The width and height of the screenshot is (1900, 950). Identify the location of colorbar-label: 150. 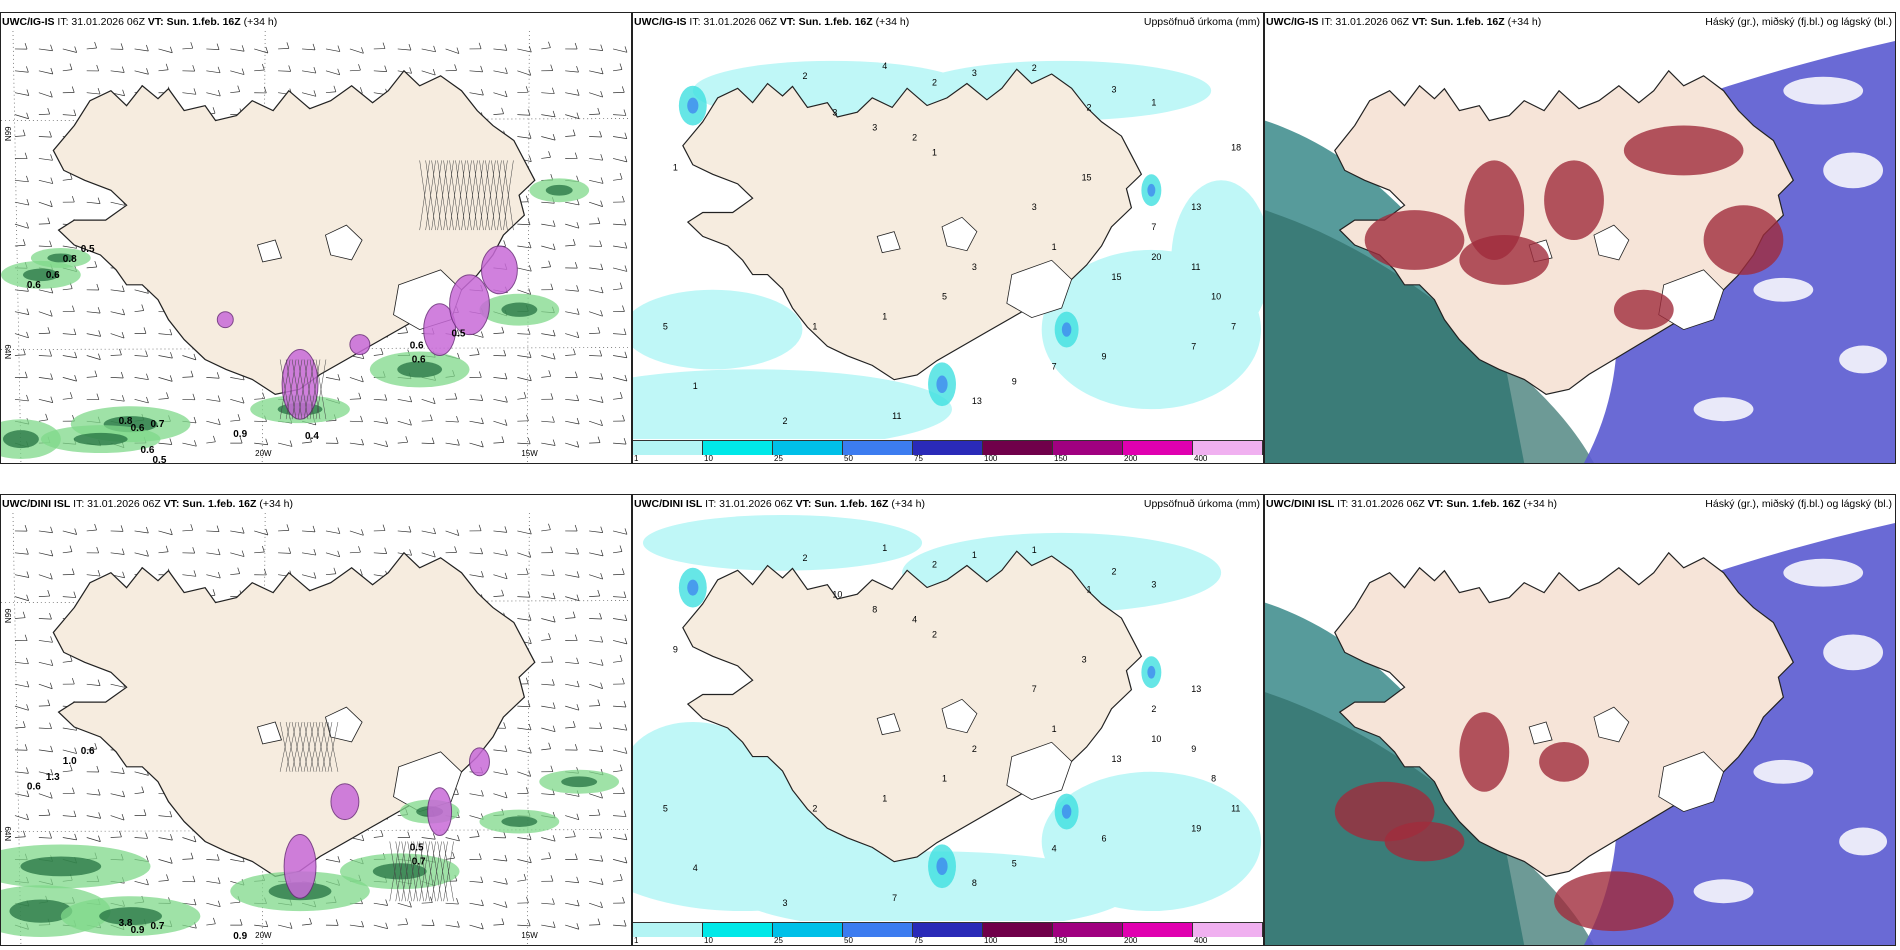
(1061, 458).